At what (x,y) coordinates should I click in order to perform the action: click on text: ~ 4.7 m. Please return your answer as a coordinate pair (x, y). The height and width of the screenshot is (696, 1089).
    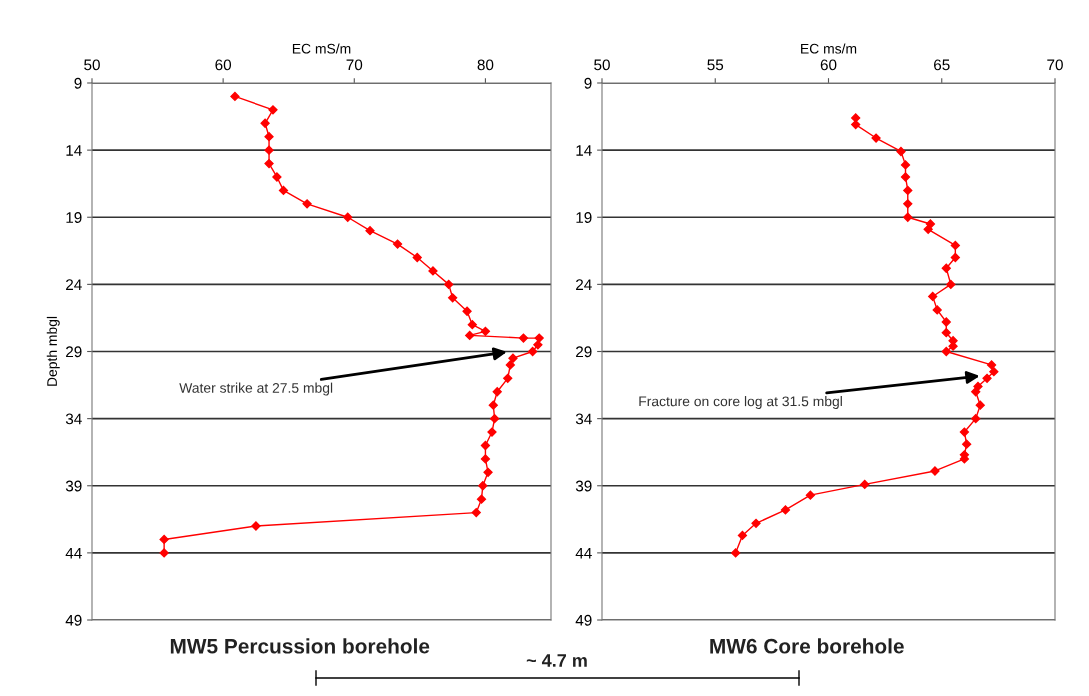
    Looking at the image, I should click on (556, 660).